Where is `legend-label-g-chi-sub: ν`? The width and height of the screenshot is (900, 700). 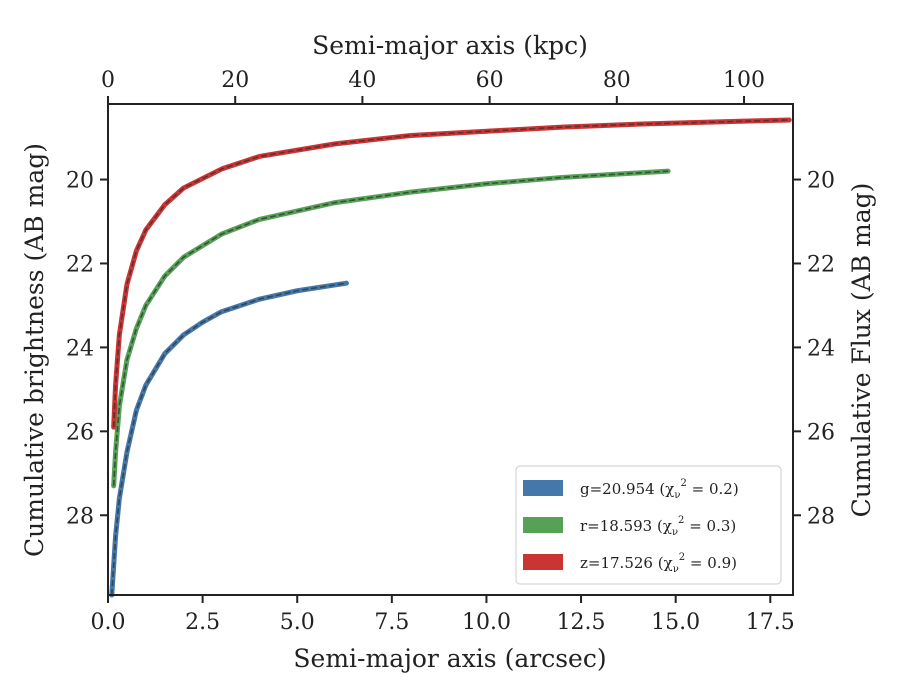
legend-label-g-chi-sub: ν is located at coordinates (677, 495).